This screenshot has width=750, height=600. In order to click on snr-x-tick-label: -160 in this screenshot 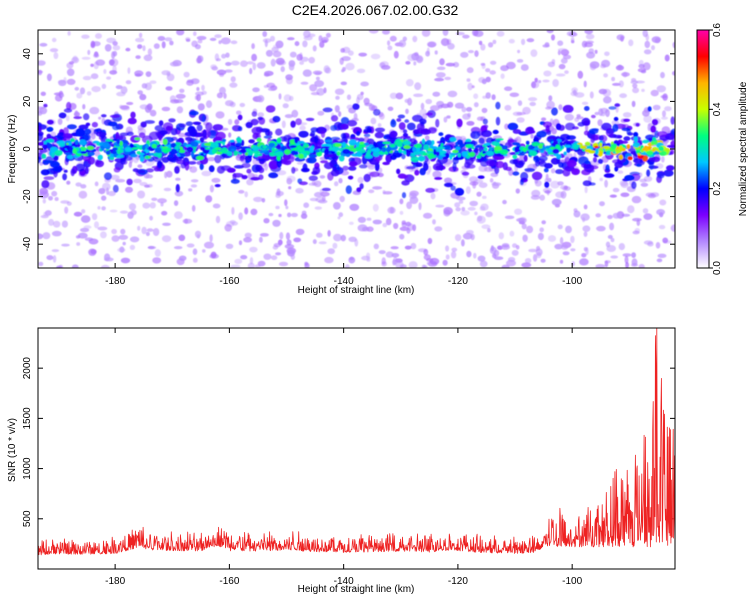, I will do `click(229, 581)`.